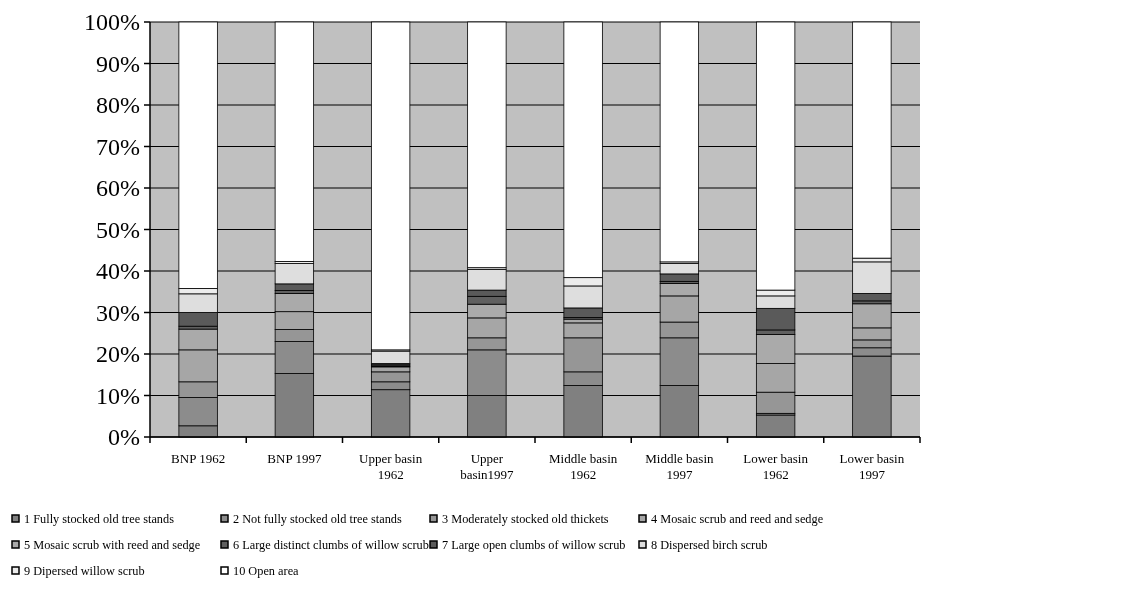 This screenshot has height=590, width=1147. I want to click on x-tick-label: Middle basin 1997, so click(679, 466).